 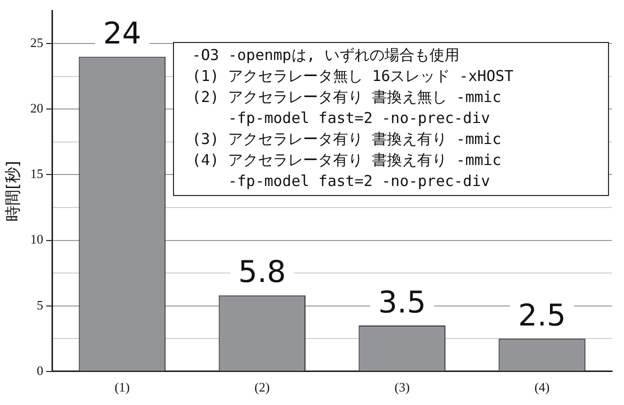 I want to click on y-axis-title: 時間[秒], so click(x=12, y=191).